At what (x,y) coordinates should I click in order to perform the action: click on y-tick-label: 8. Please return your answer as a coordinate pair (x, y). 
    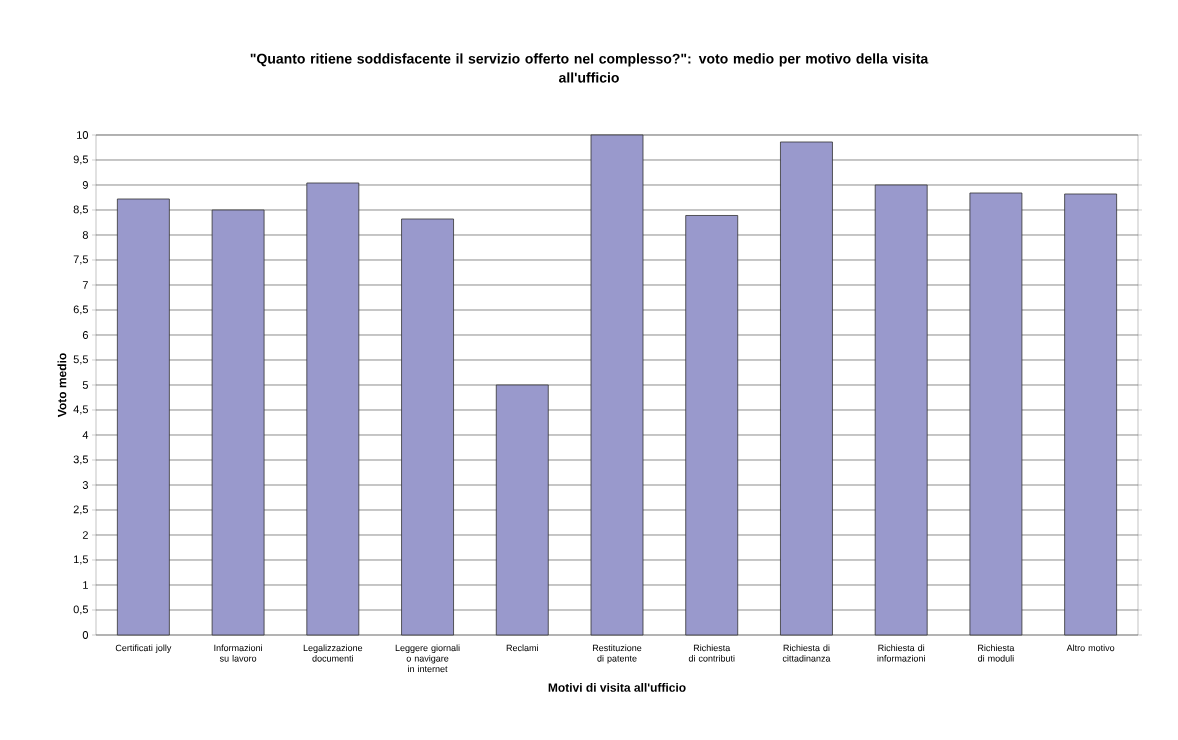
    Looking at the image, I should click on (85, 235).